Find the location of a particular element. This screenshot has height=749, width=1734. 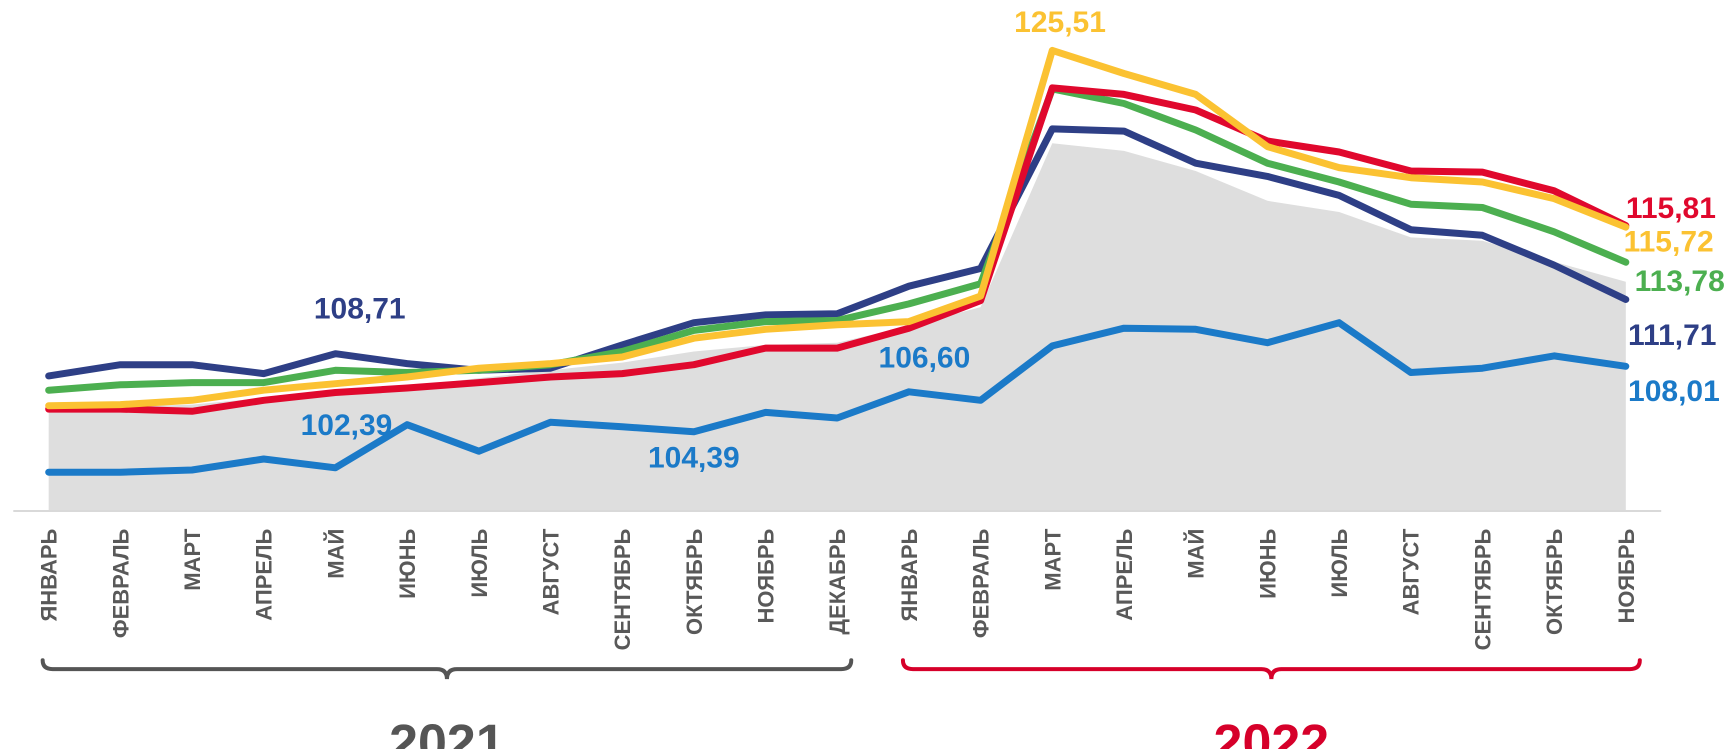

data-label: 115,72 is located at coordinates (1669, 242).